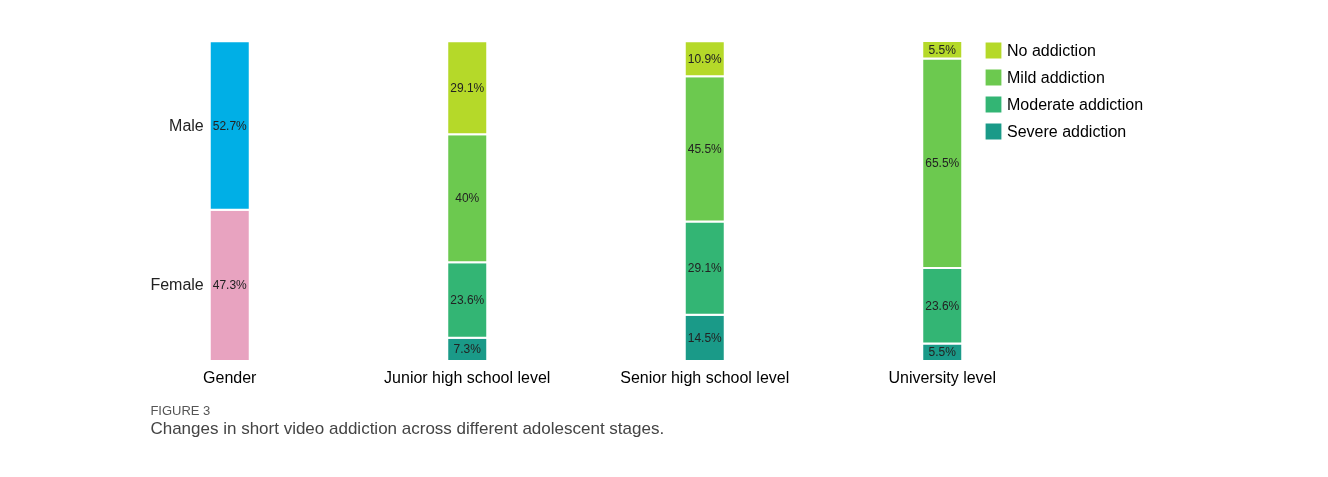  What do you see at coordinates (942, 377) in the screenshot?
I see `category-label: University level` at bounding box center [942, 377].